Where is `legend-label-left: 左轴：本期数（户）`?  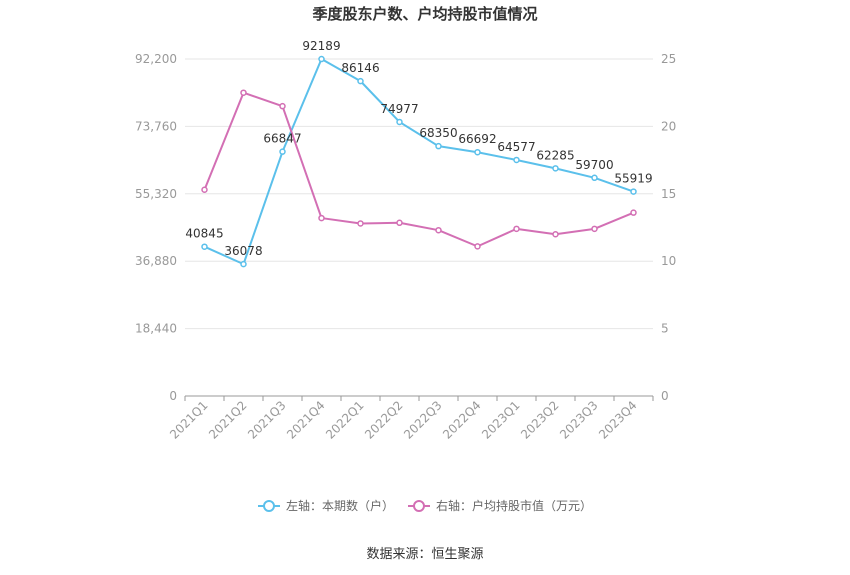 legend-label-left: 左轴：本期数（户） is located at coordinates (340, 505).